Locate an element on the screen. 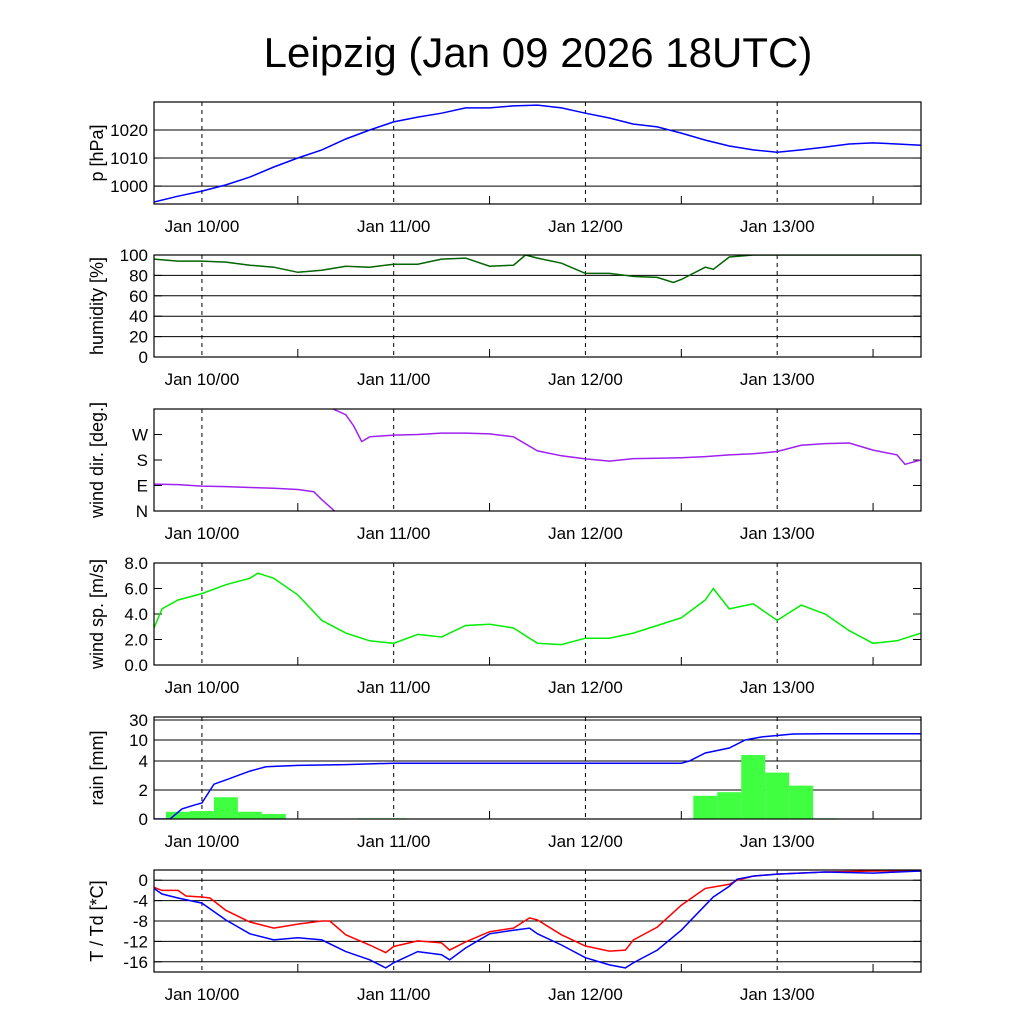  y-tick-label: 0.0 is located at coordinates (136, 665).